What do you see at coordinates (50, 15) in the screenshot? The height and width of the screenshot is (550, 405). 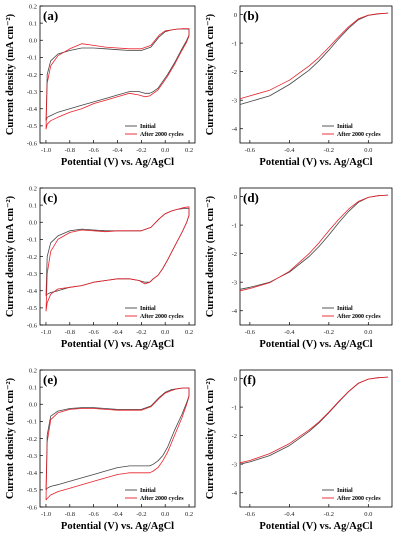 I see `panel-label: (a)` at bounding box center [50, 15].